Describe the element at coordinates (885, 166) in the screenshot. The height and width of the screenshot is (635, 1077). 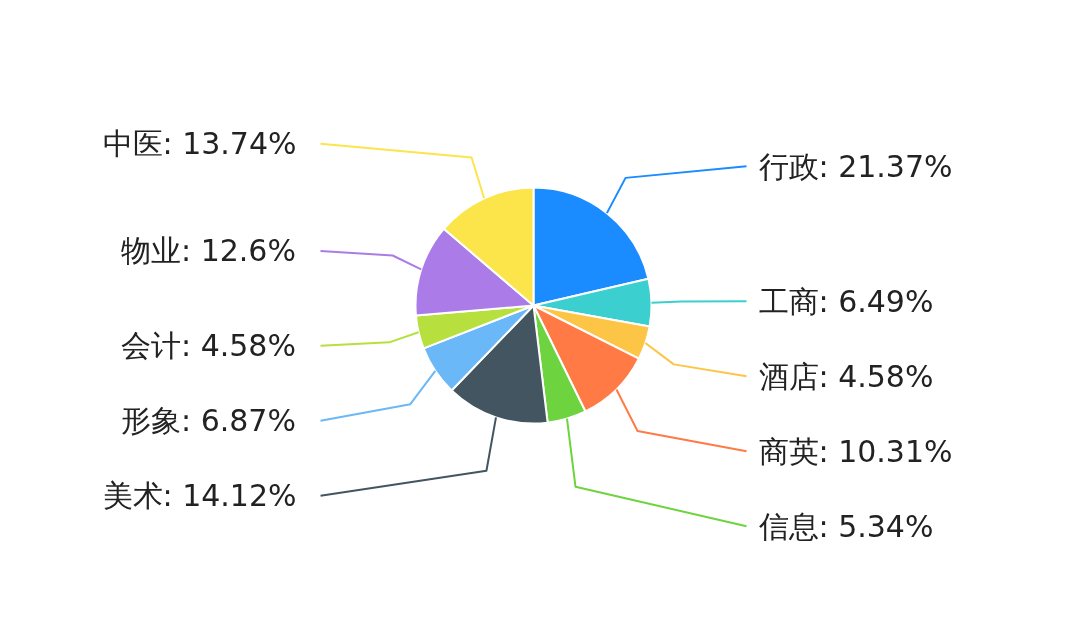
I see `data-label: : 21.37%` at that location.